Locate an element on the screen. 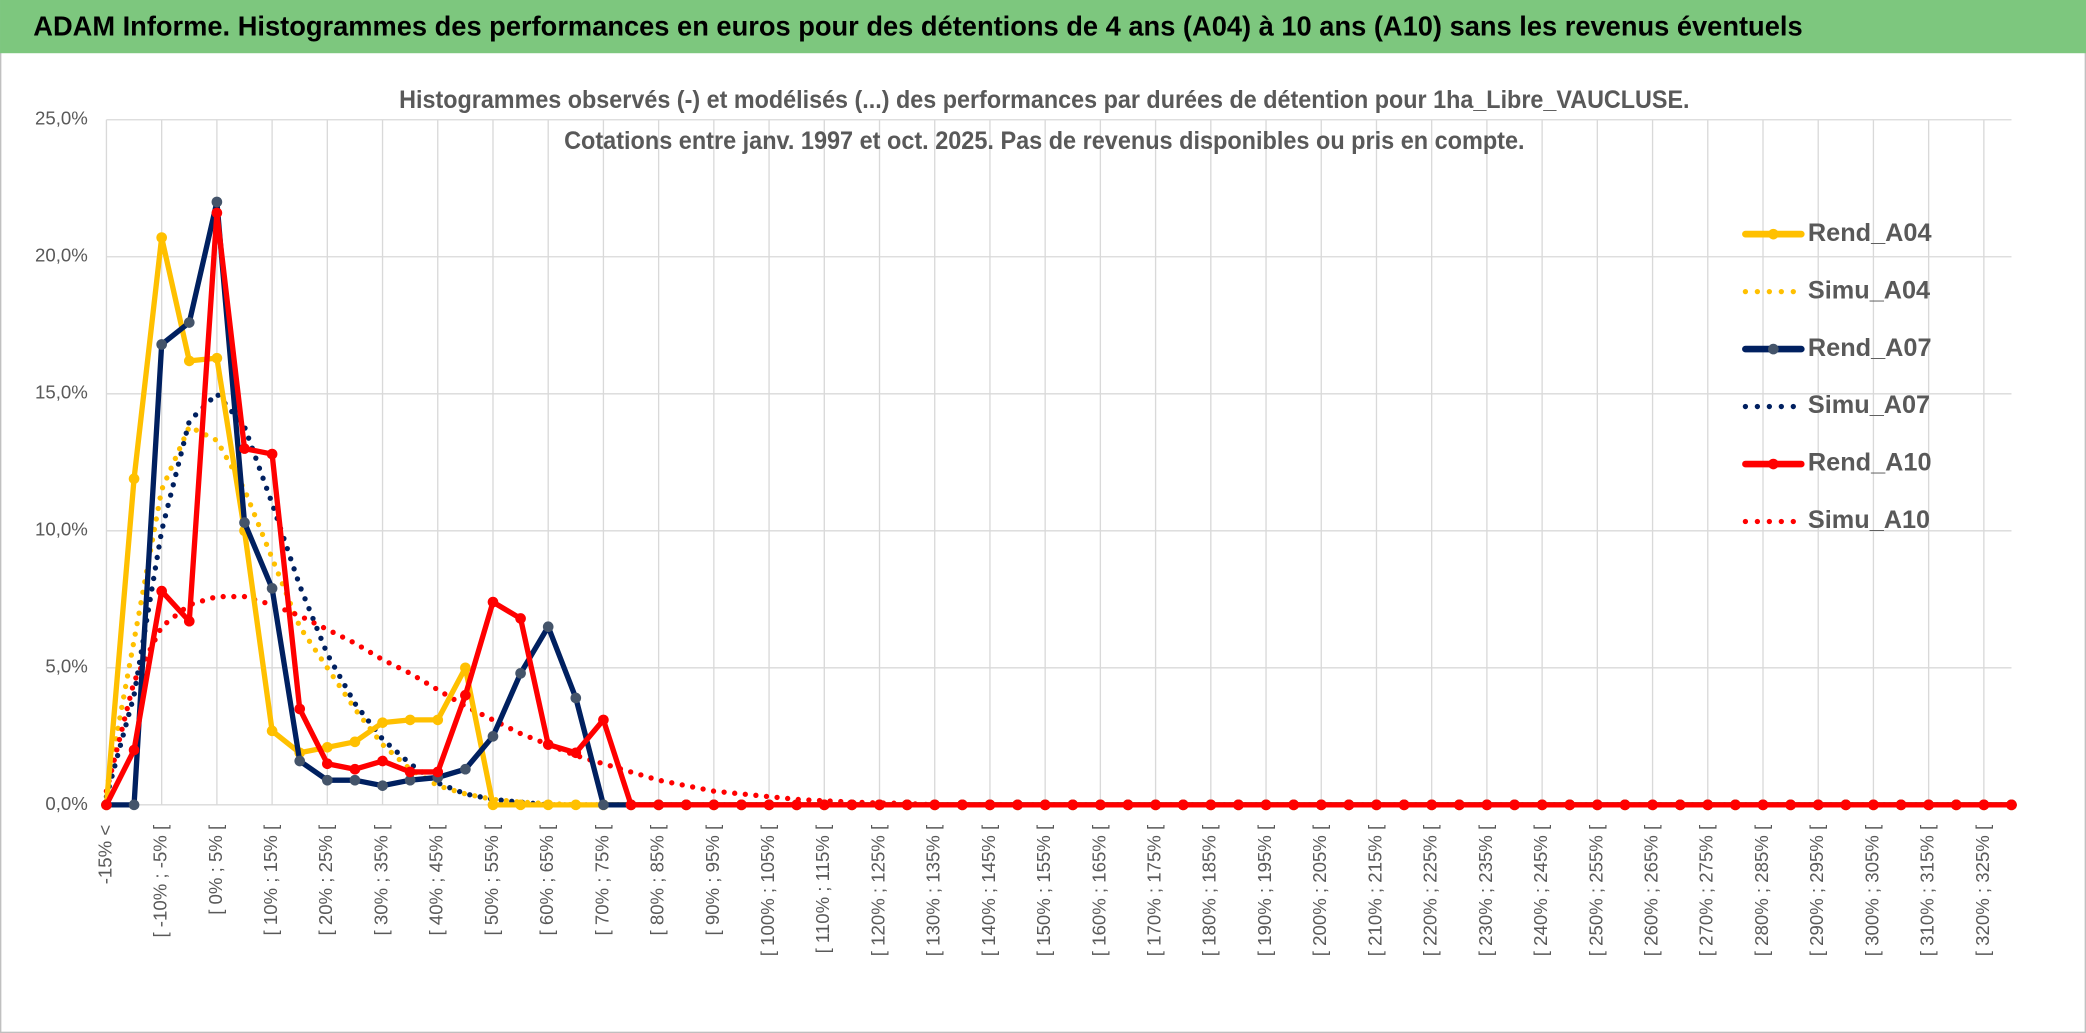 The image size is (2086, 1033). x-tick-label: [ 290% ; 295% [ is located at coordinates (1816, 890).